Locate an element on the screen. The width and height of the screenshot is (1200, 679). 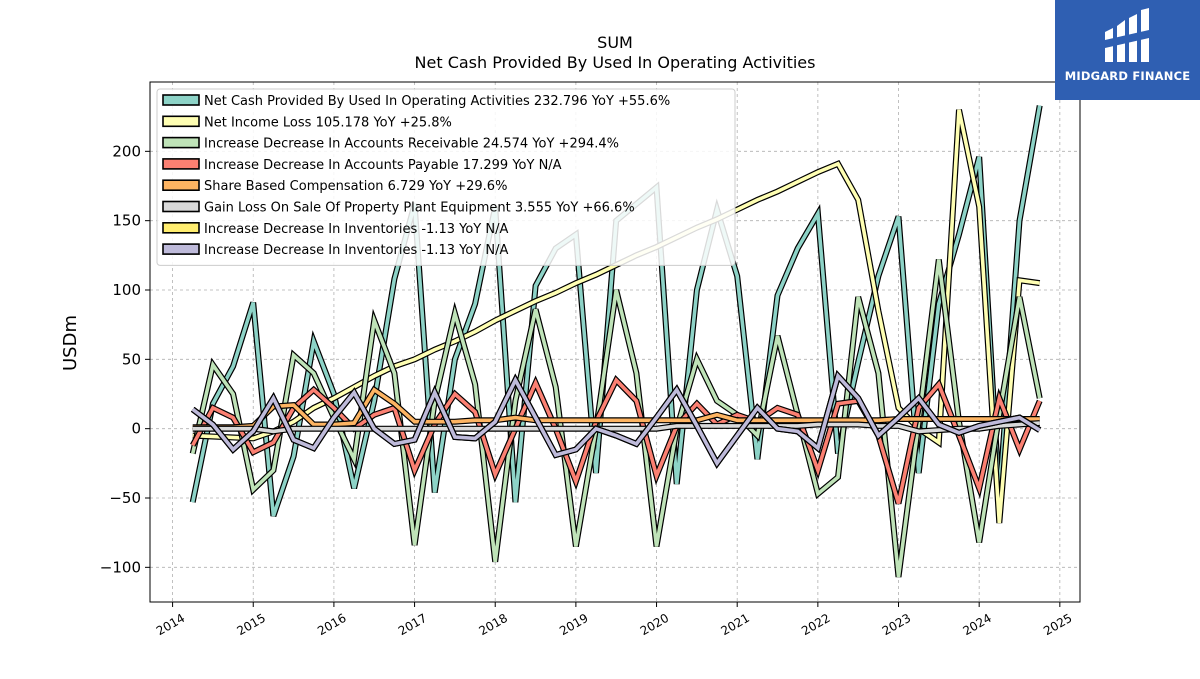
y-tick-label: 0 is located at coordinates (136, 429).